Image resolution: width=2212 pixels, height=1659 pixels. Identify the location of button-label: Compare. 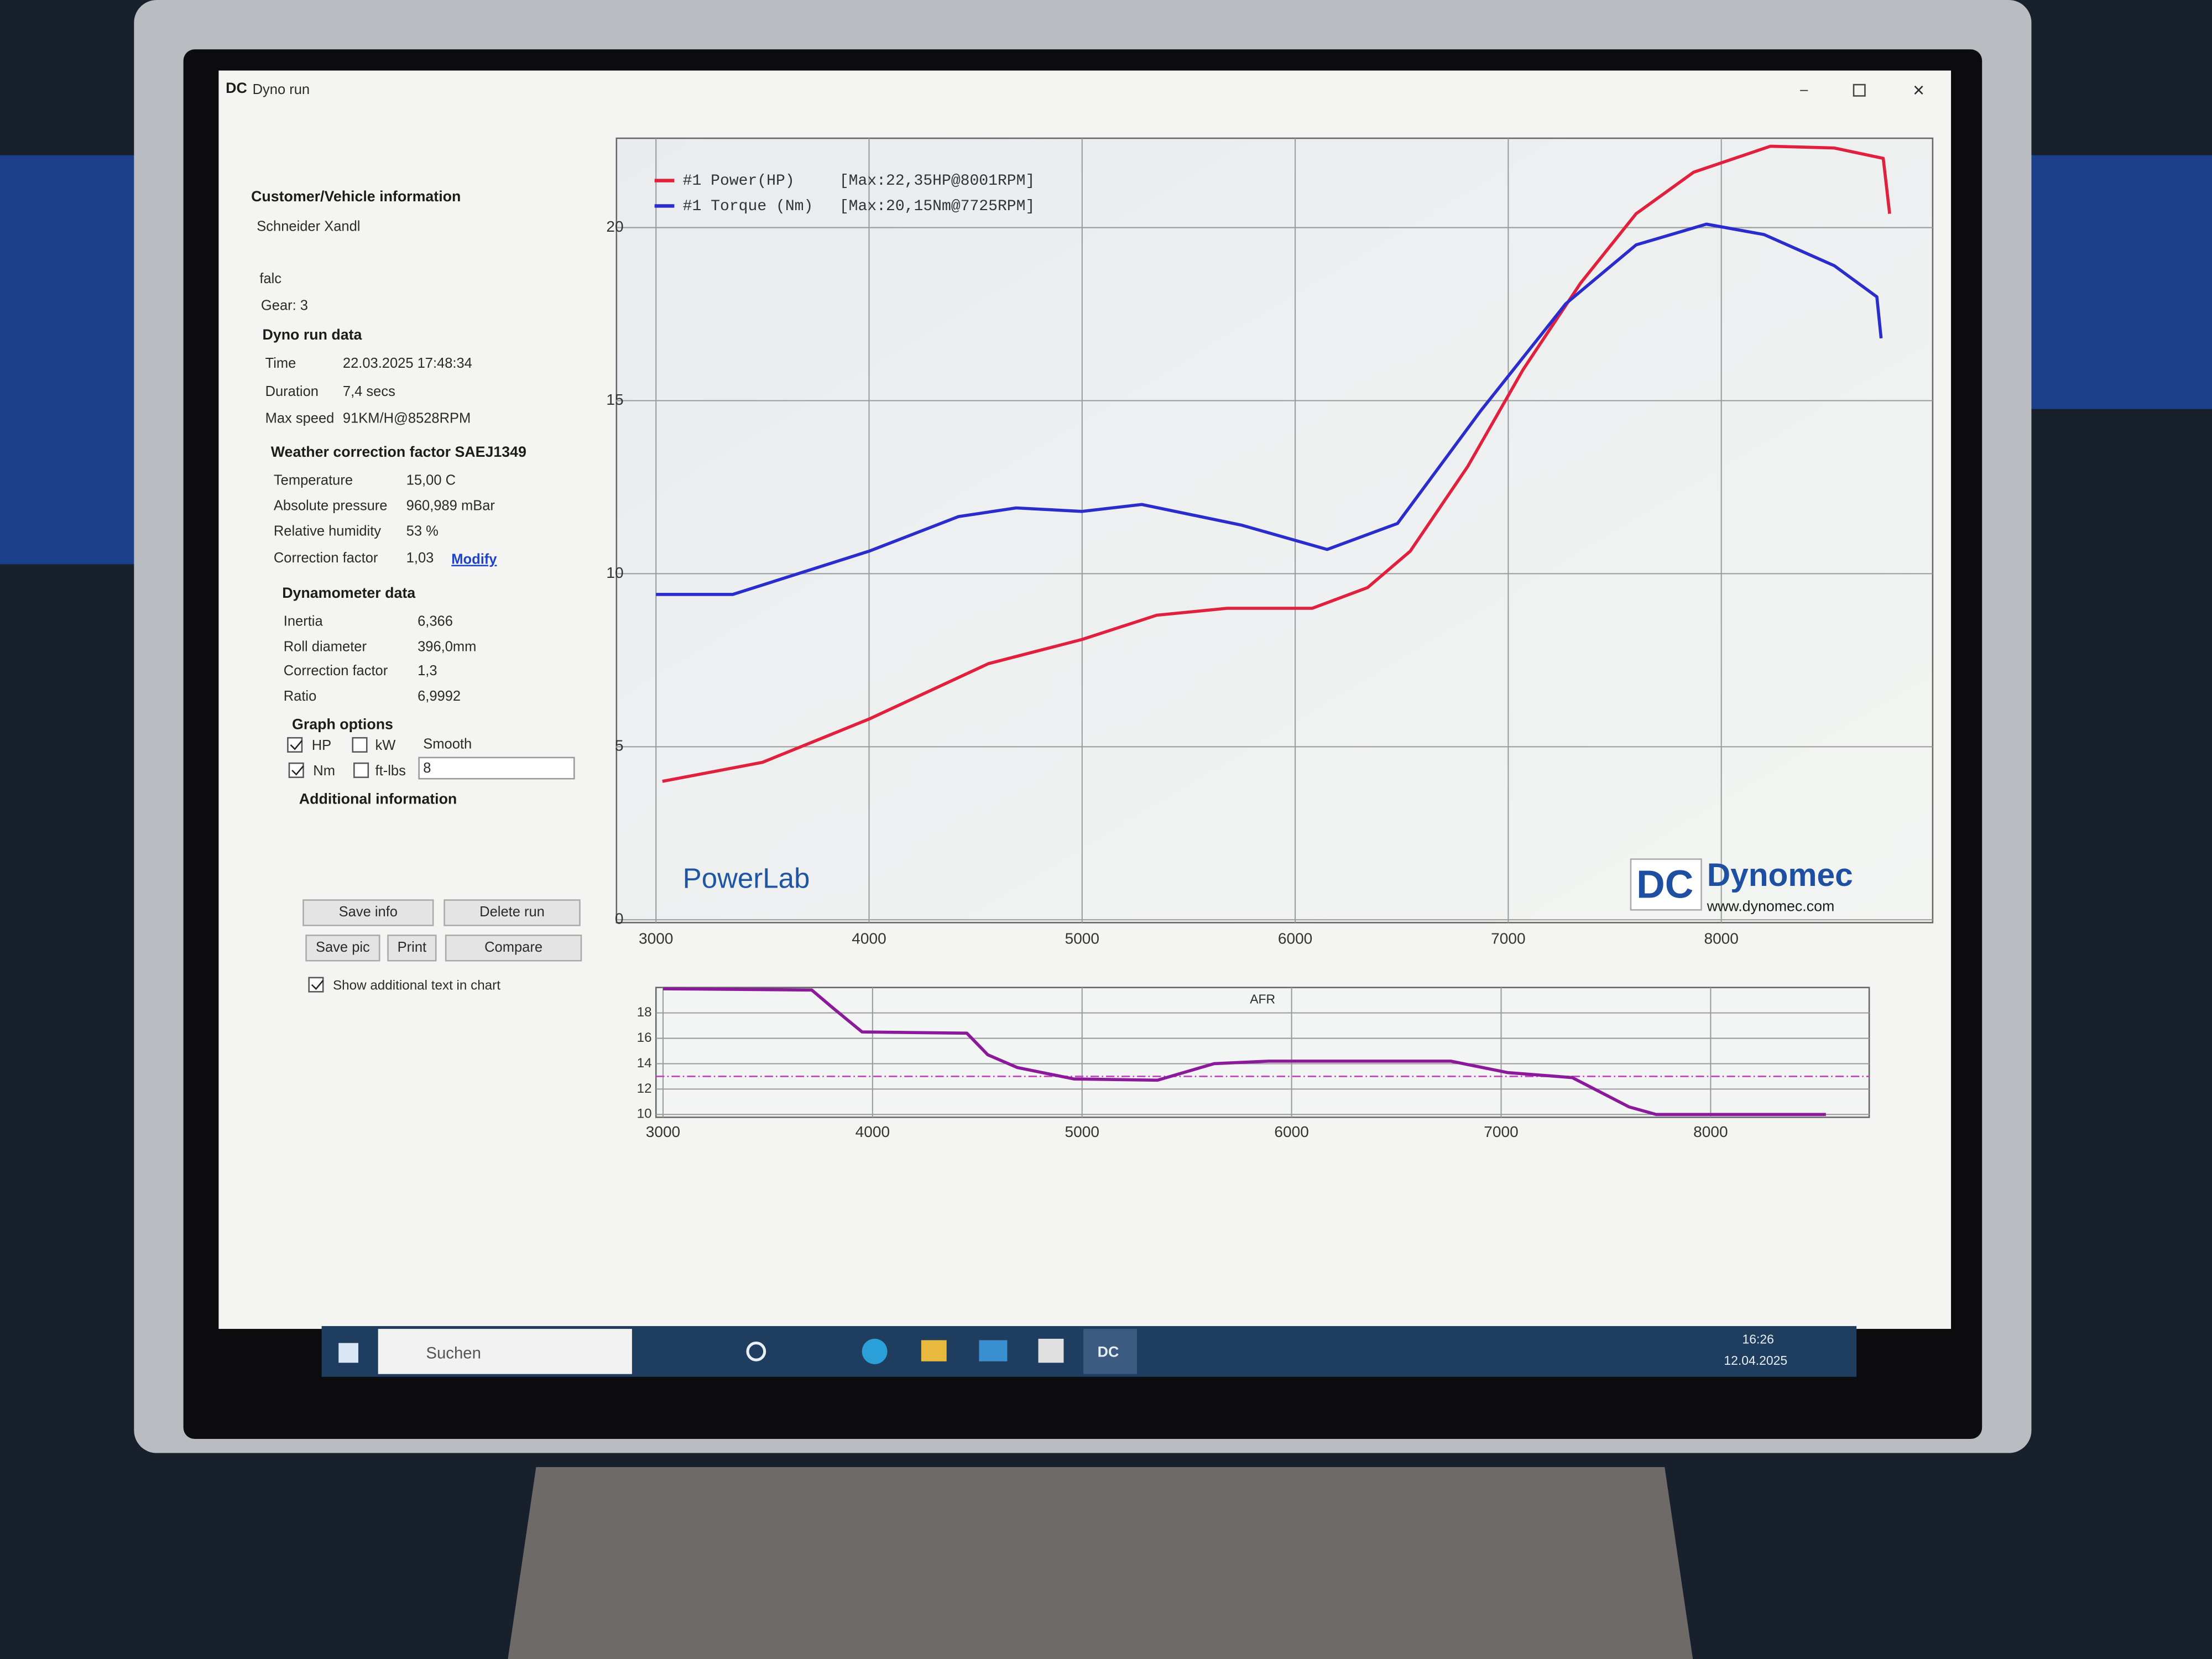
(513, 948).